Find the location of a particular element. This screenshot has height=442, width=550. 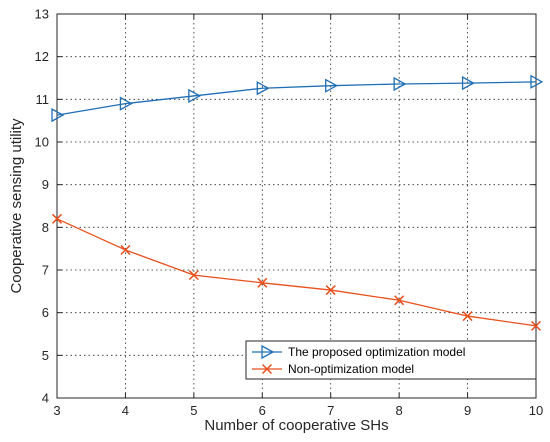

y-tick-label: 10 is located at coordinates (42, 142).